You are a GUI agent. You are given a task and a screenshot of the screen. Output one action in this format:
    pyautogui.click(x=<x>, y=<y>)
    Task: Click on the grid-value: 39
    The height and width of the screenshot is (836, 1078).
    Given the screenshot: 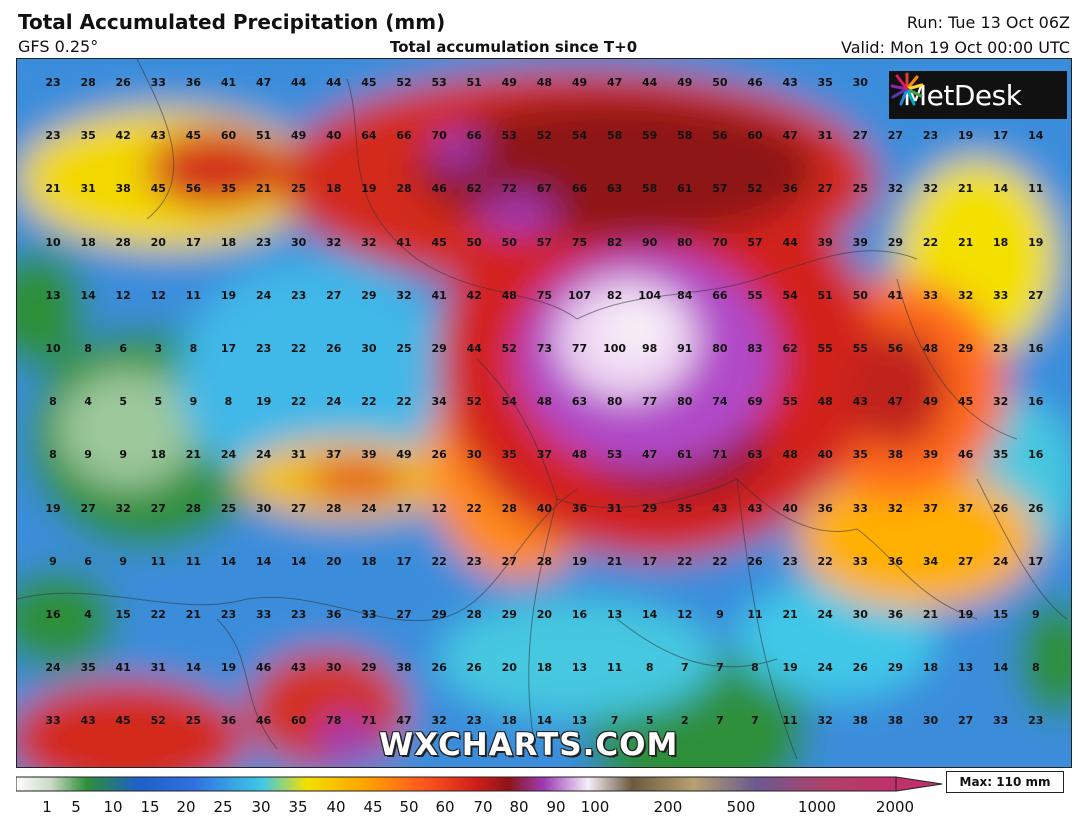 What is the action you would take?
    pyautogui.click(x=930, y=455)
    